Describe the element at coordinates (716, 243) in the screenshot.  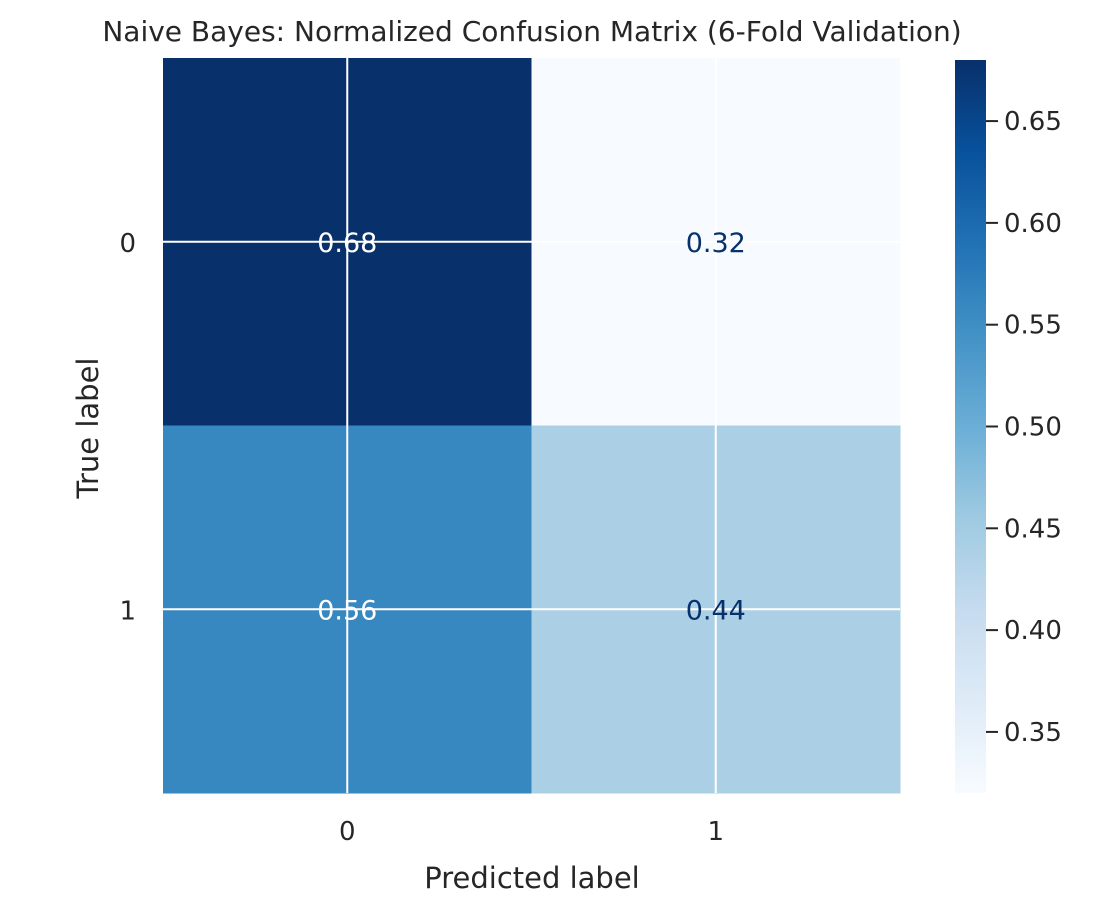
I see `cell-value-0-1: 0.32` at that location.